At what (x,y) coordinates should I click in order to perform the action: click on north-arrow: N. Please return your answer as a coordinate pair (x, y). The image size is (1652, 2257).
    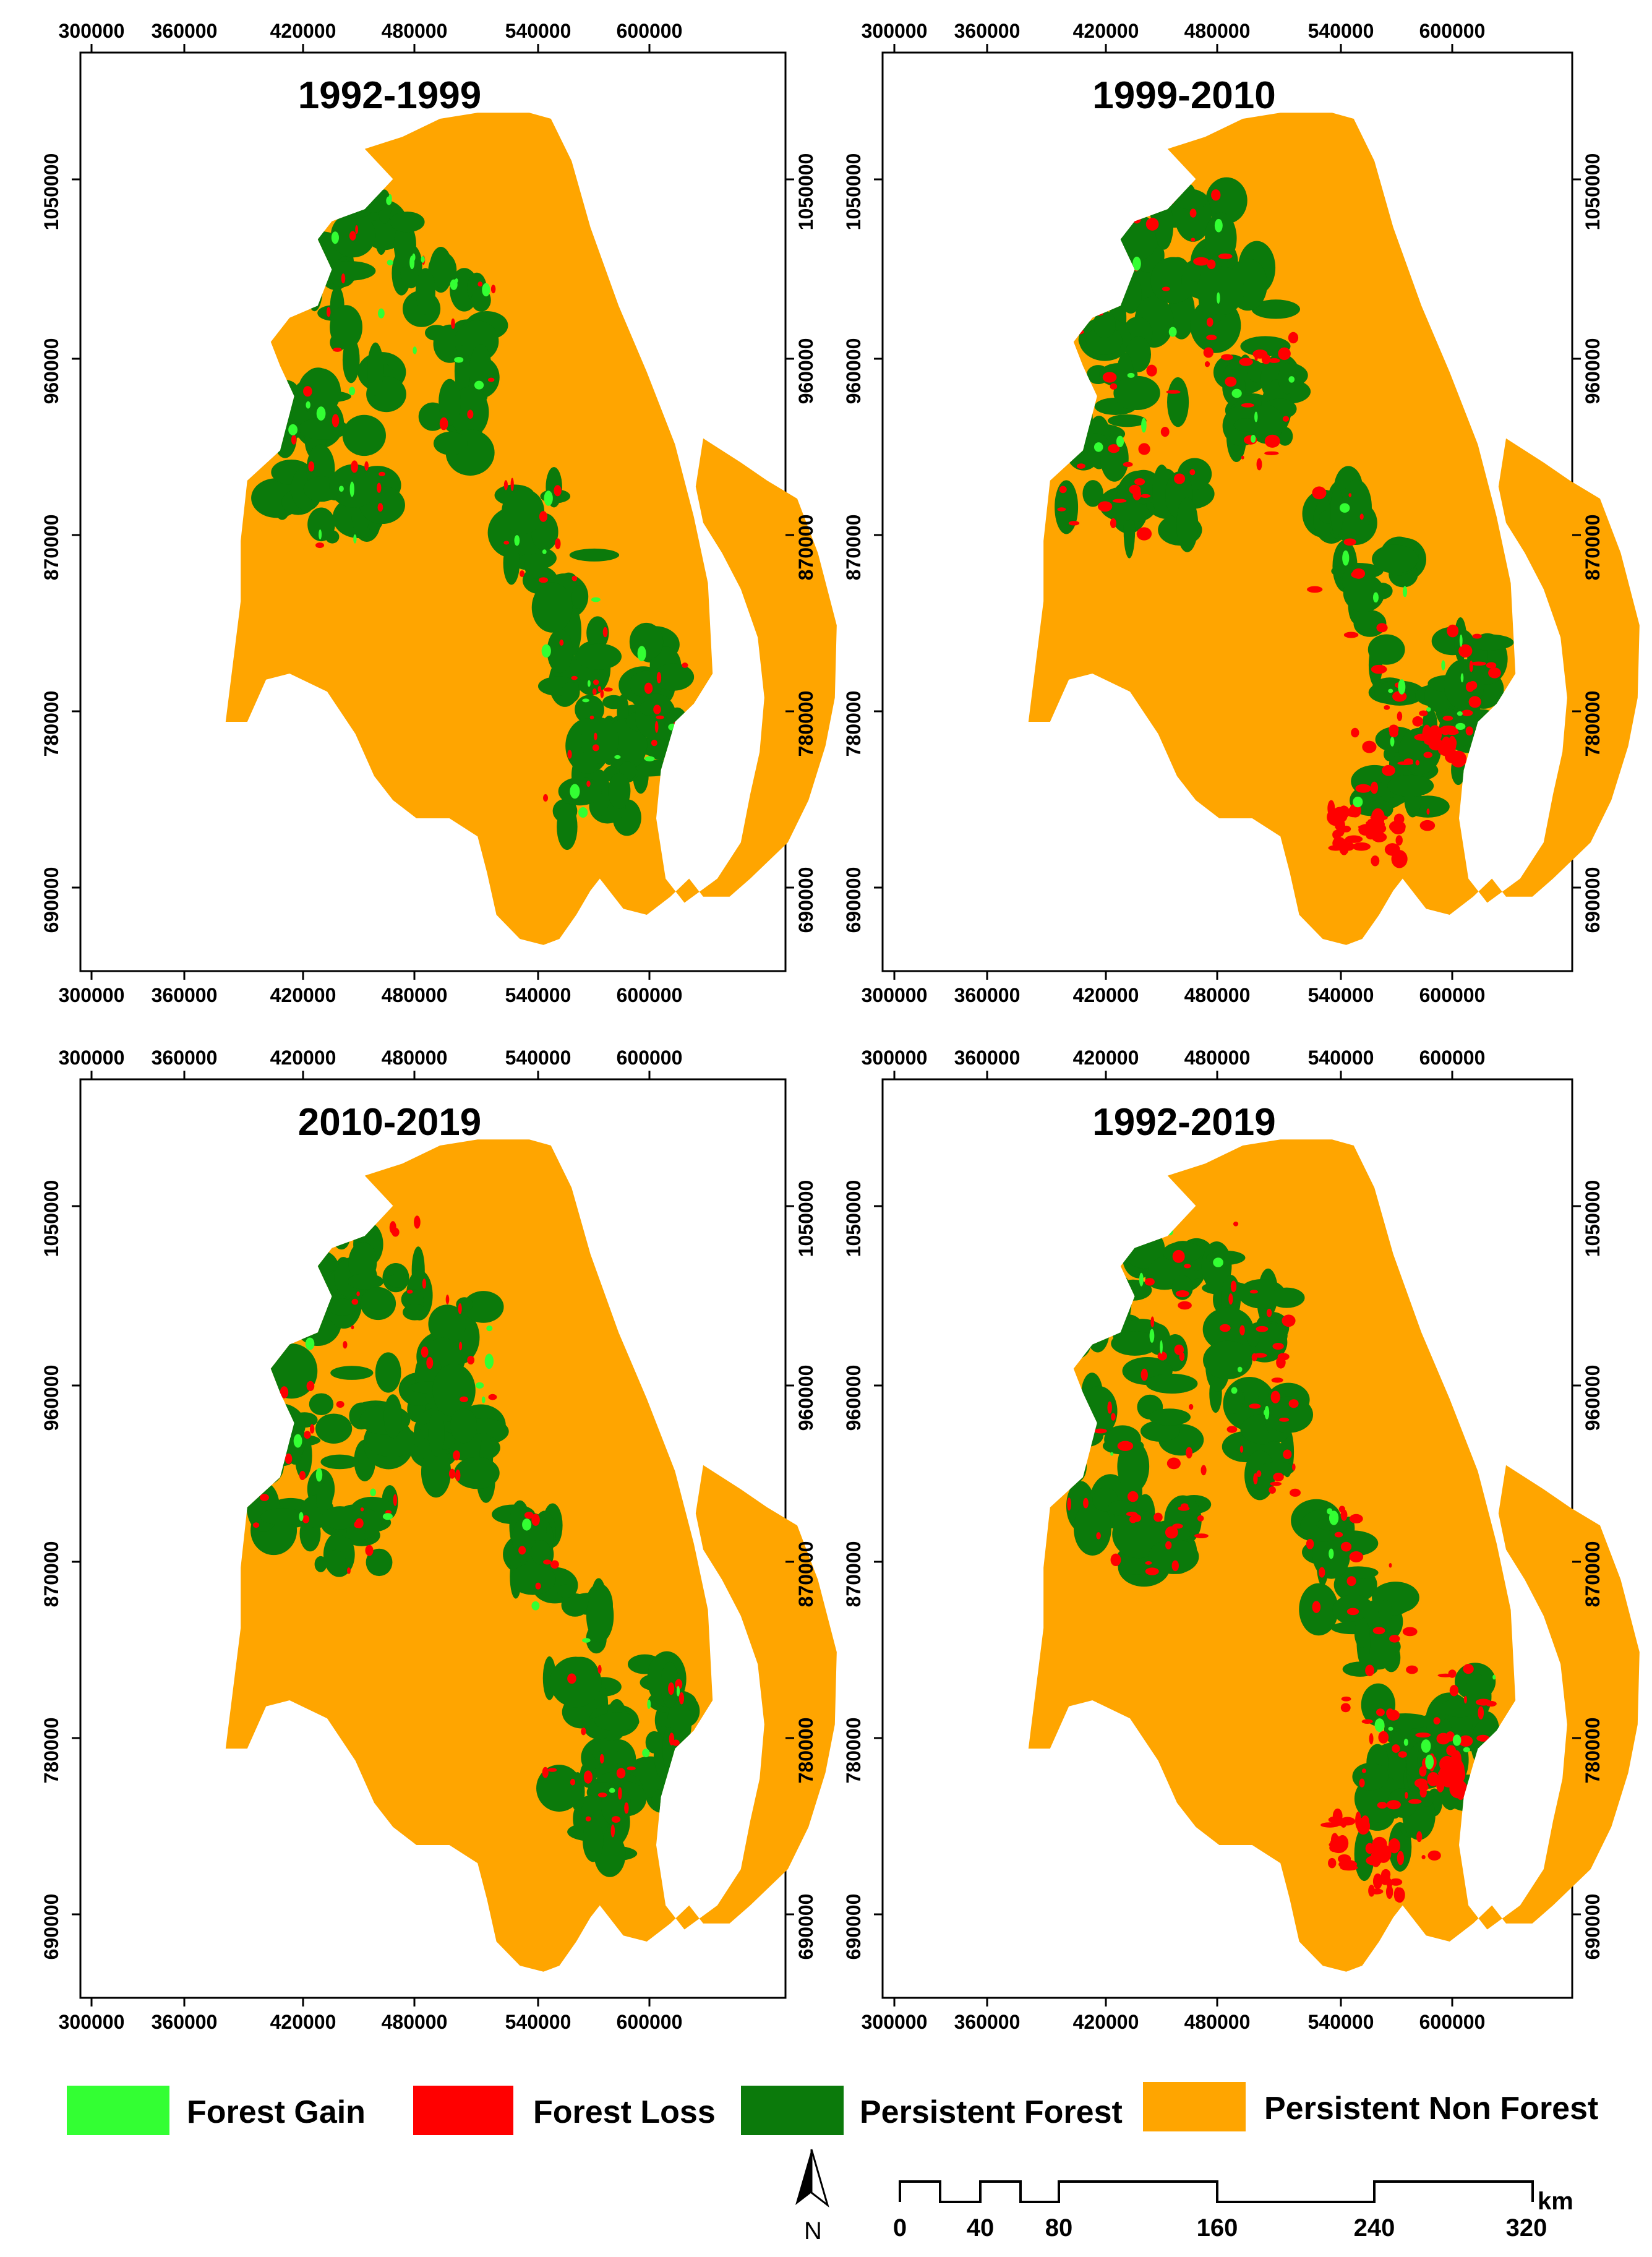
    Looking at the image, I should click on (812, 2197).